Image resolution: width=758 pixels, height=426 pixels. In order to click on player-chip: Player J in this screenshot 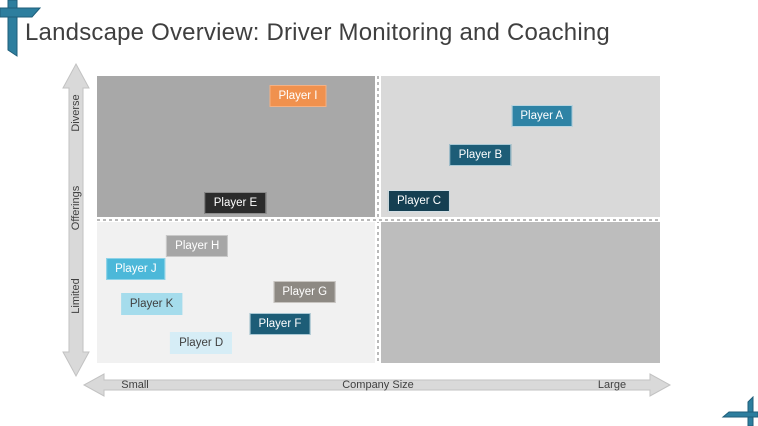, I will do `click(136, 269)`.